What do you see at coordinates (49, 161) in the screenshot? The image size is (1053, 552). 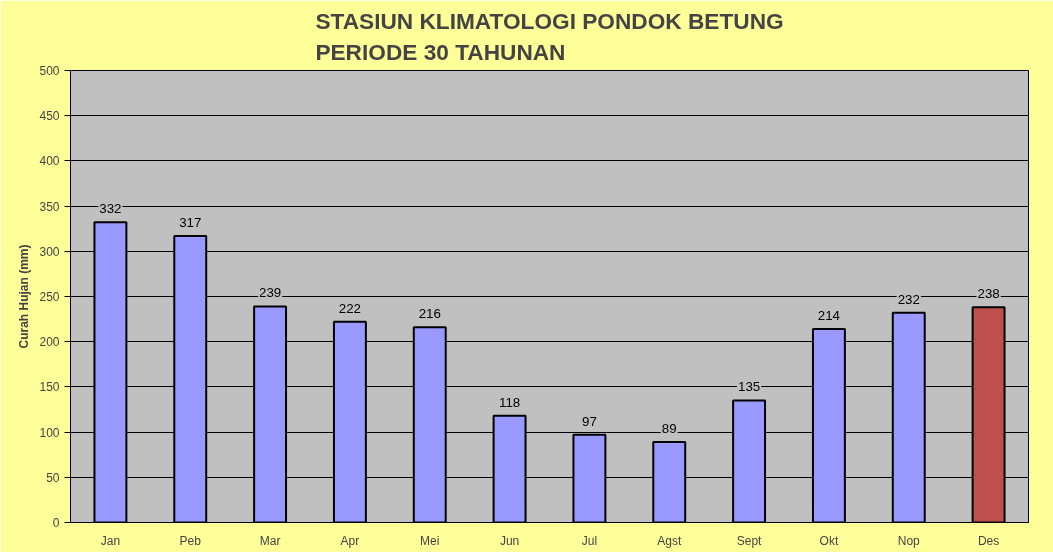 I see `y-tick-label: 400` at bounding box center [49, 161].